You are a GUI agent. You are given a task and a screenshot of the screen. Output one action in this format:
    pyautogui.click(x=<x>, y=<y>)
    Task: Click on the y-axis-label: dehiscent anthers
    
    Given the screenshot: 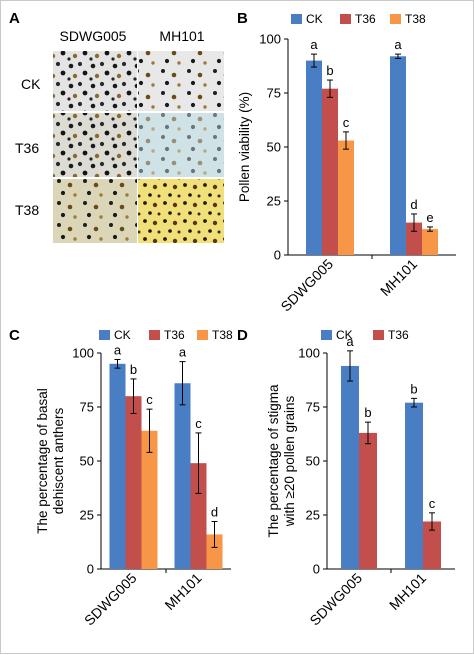 What is the action you would take?
    pyautogui.click(x=58, y=460)
    